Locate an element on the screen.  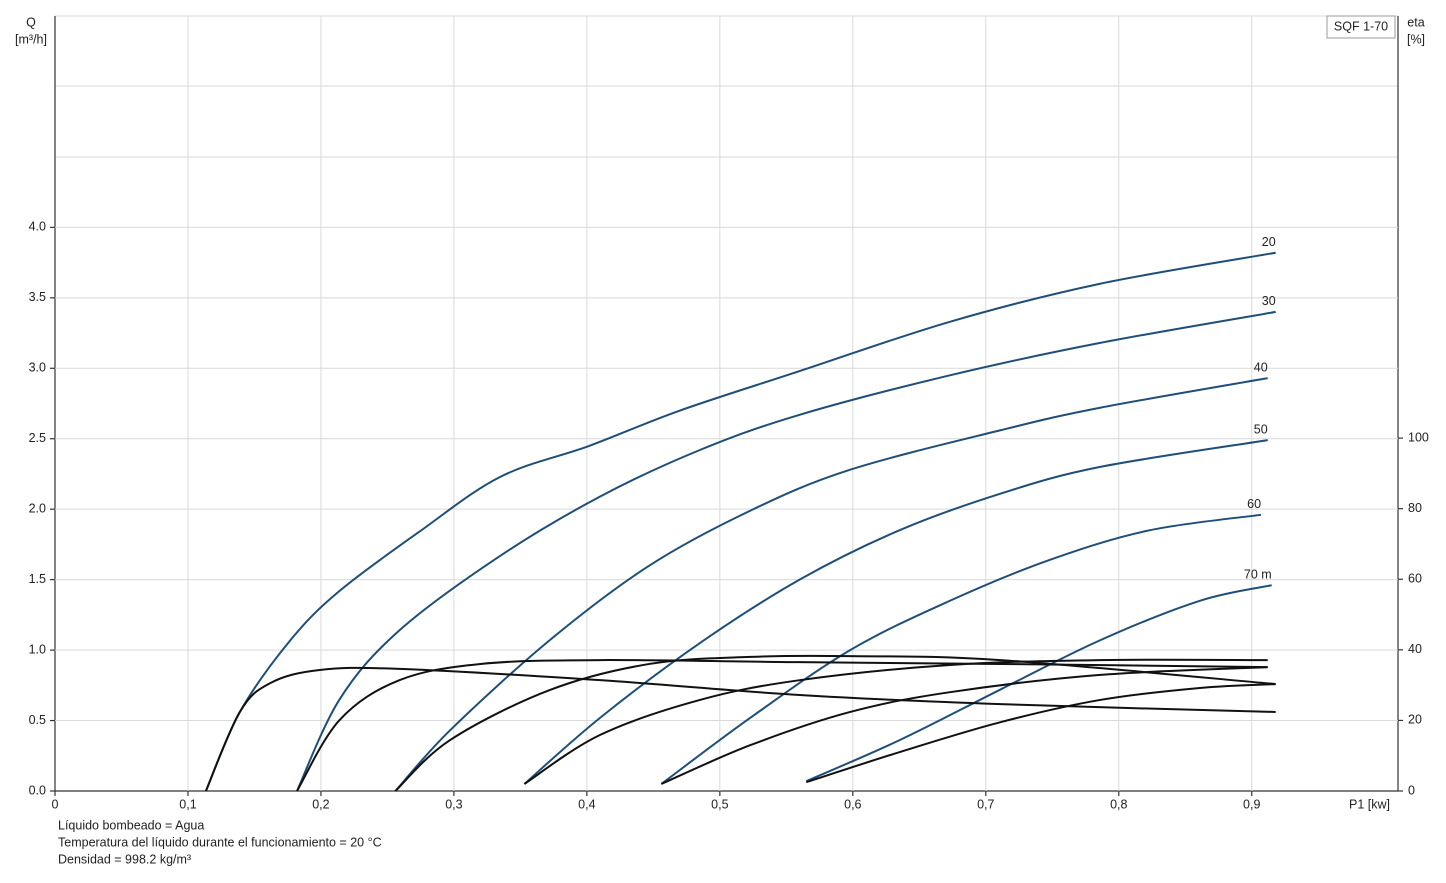
x-tick-label: 0,5 is located at coordinates (719, 804).